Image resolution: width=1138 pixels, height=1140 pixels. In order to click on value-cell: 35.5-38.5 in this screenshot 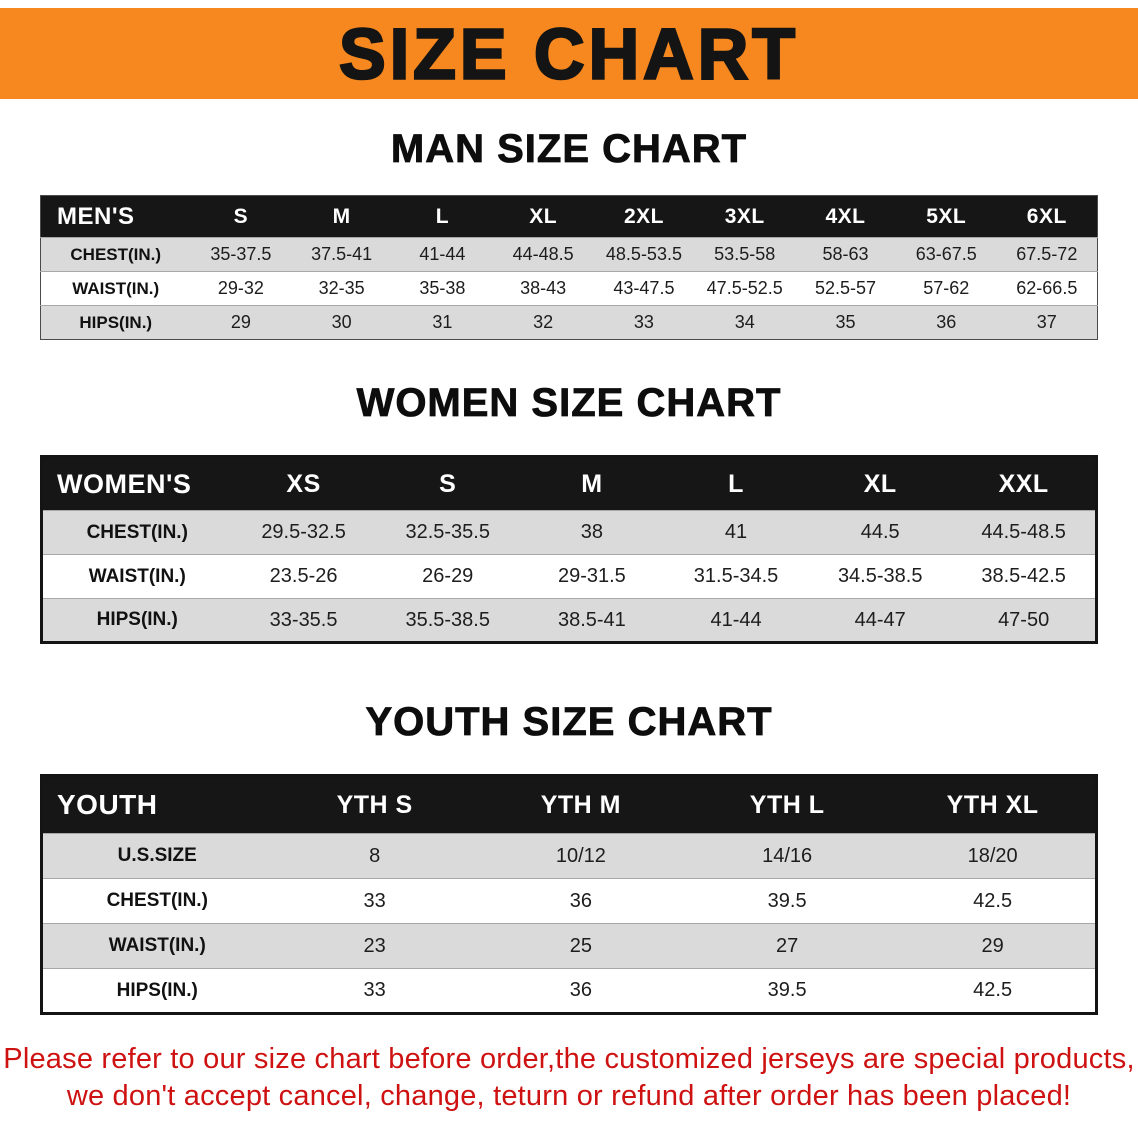, I will do `click(447, 620)`.